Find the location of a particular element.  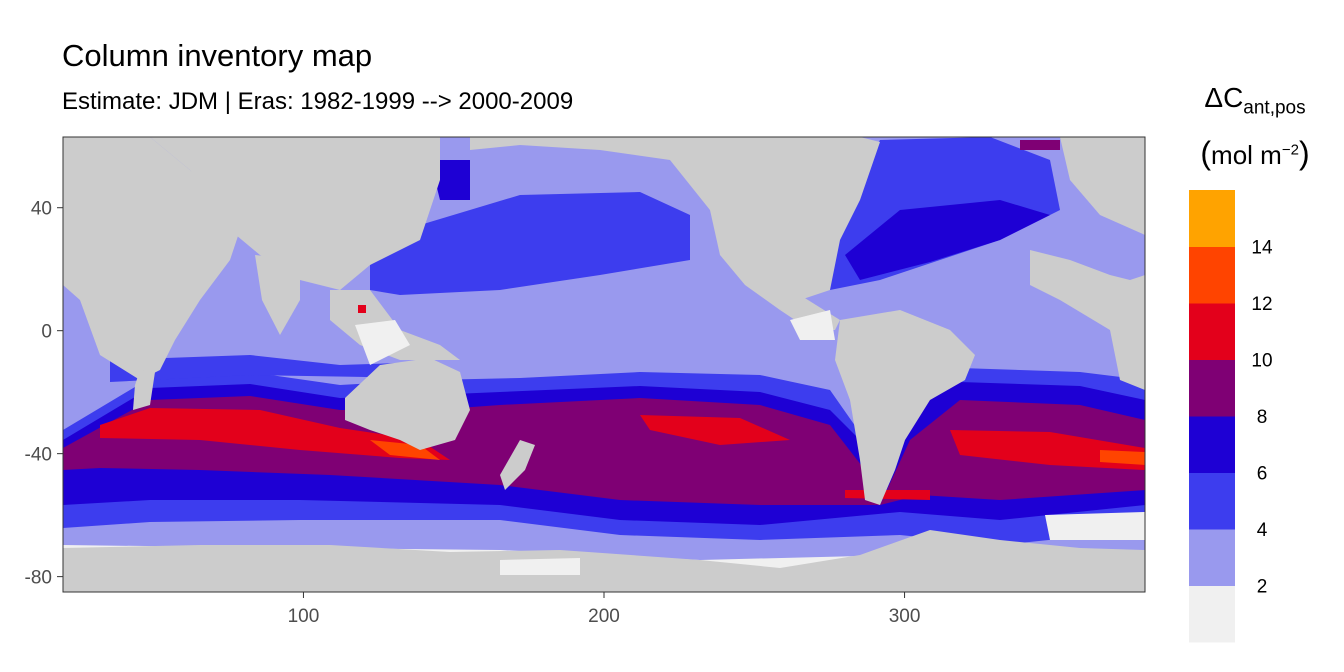

legend-label: 14 is located at coordinates (1262, 248).